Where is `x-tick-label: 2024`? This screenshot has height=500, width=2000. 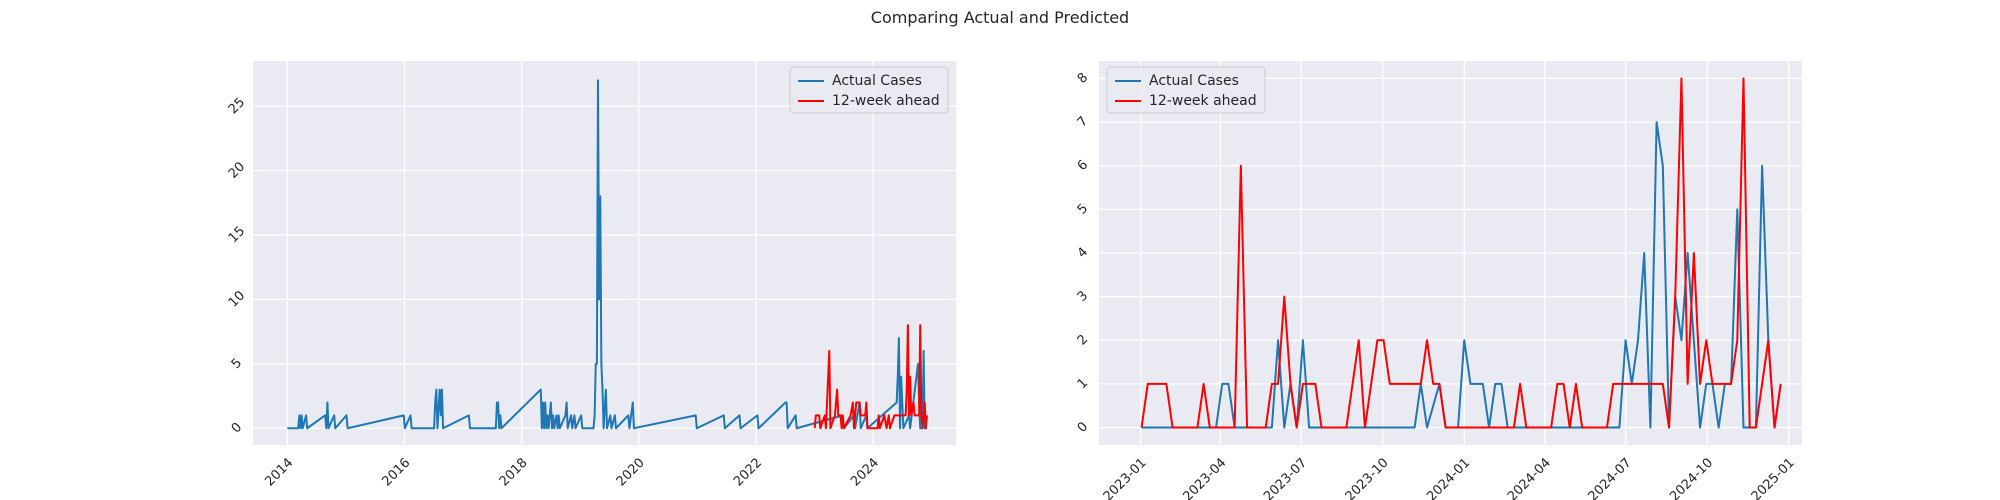 x-tick-label: 2024 is located at coordinates (865, 472).